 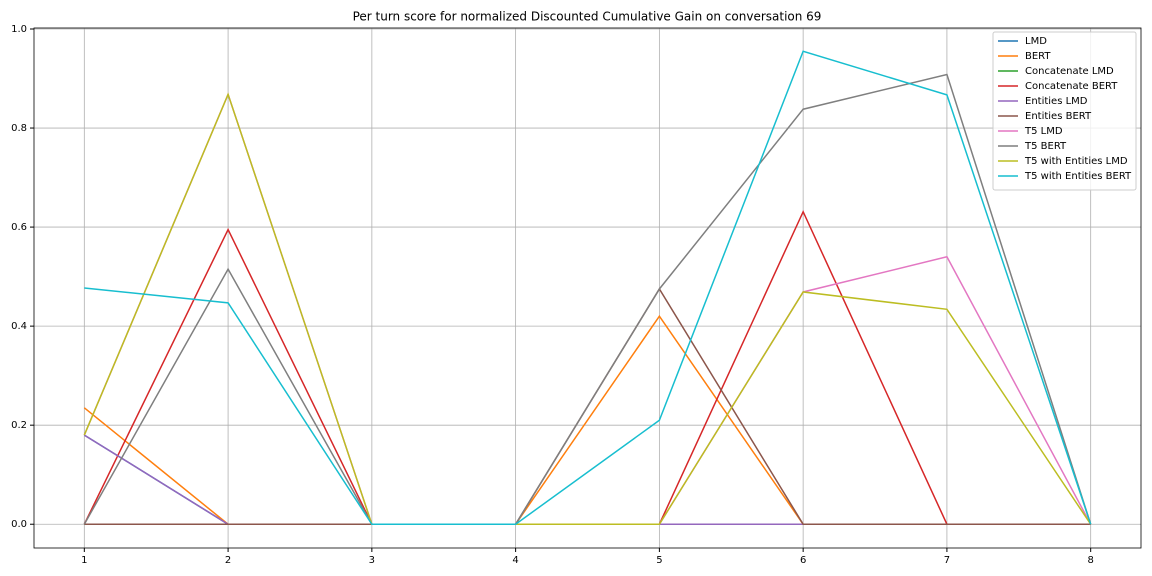 I want to click on legend-label: Concatenate LMD, so click(x=1069, y=71).